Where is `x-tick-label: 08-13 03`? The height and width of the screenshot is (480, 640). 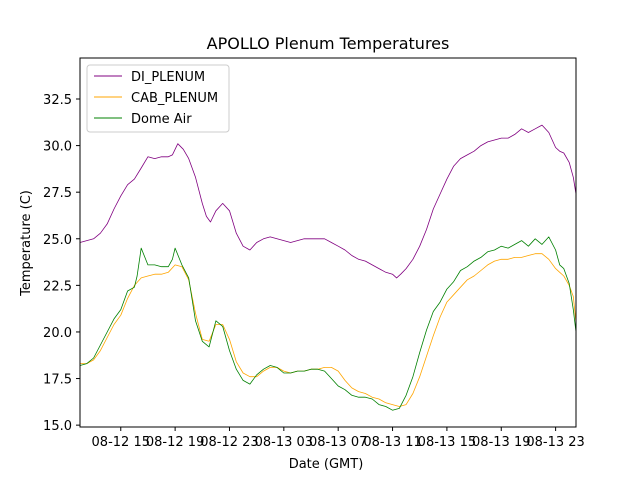
x-tick-label: 08-13 03 is located at coordinates (284, 442).